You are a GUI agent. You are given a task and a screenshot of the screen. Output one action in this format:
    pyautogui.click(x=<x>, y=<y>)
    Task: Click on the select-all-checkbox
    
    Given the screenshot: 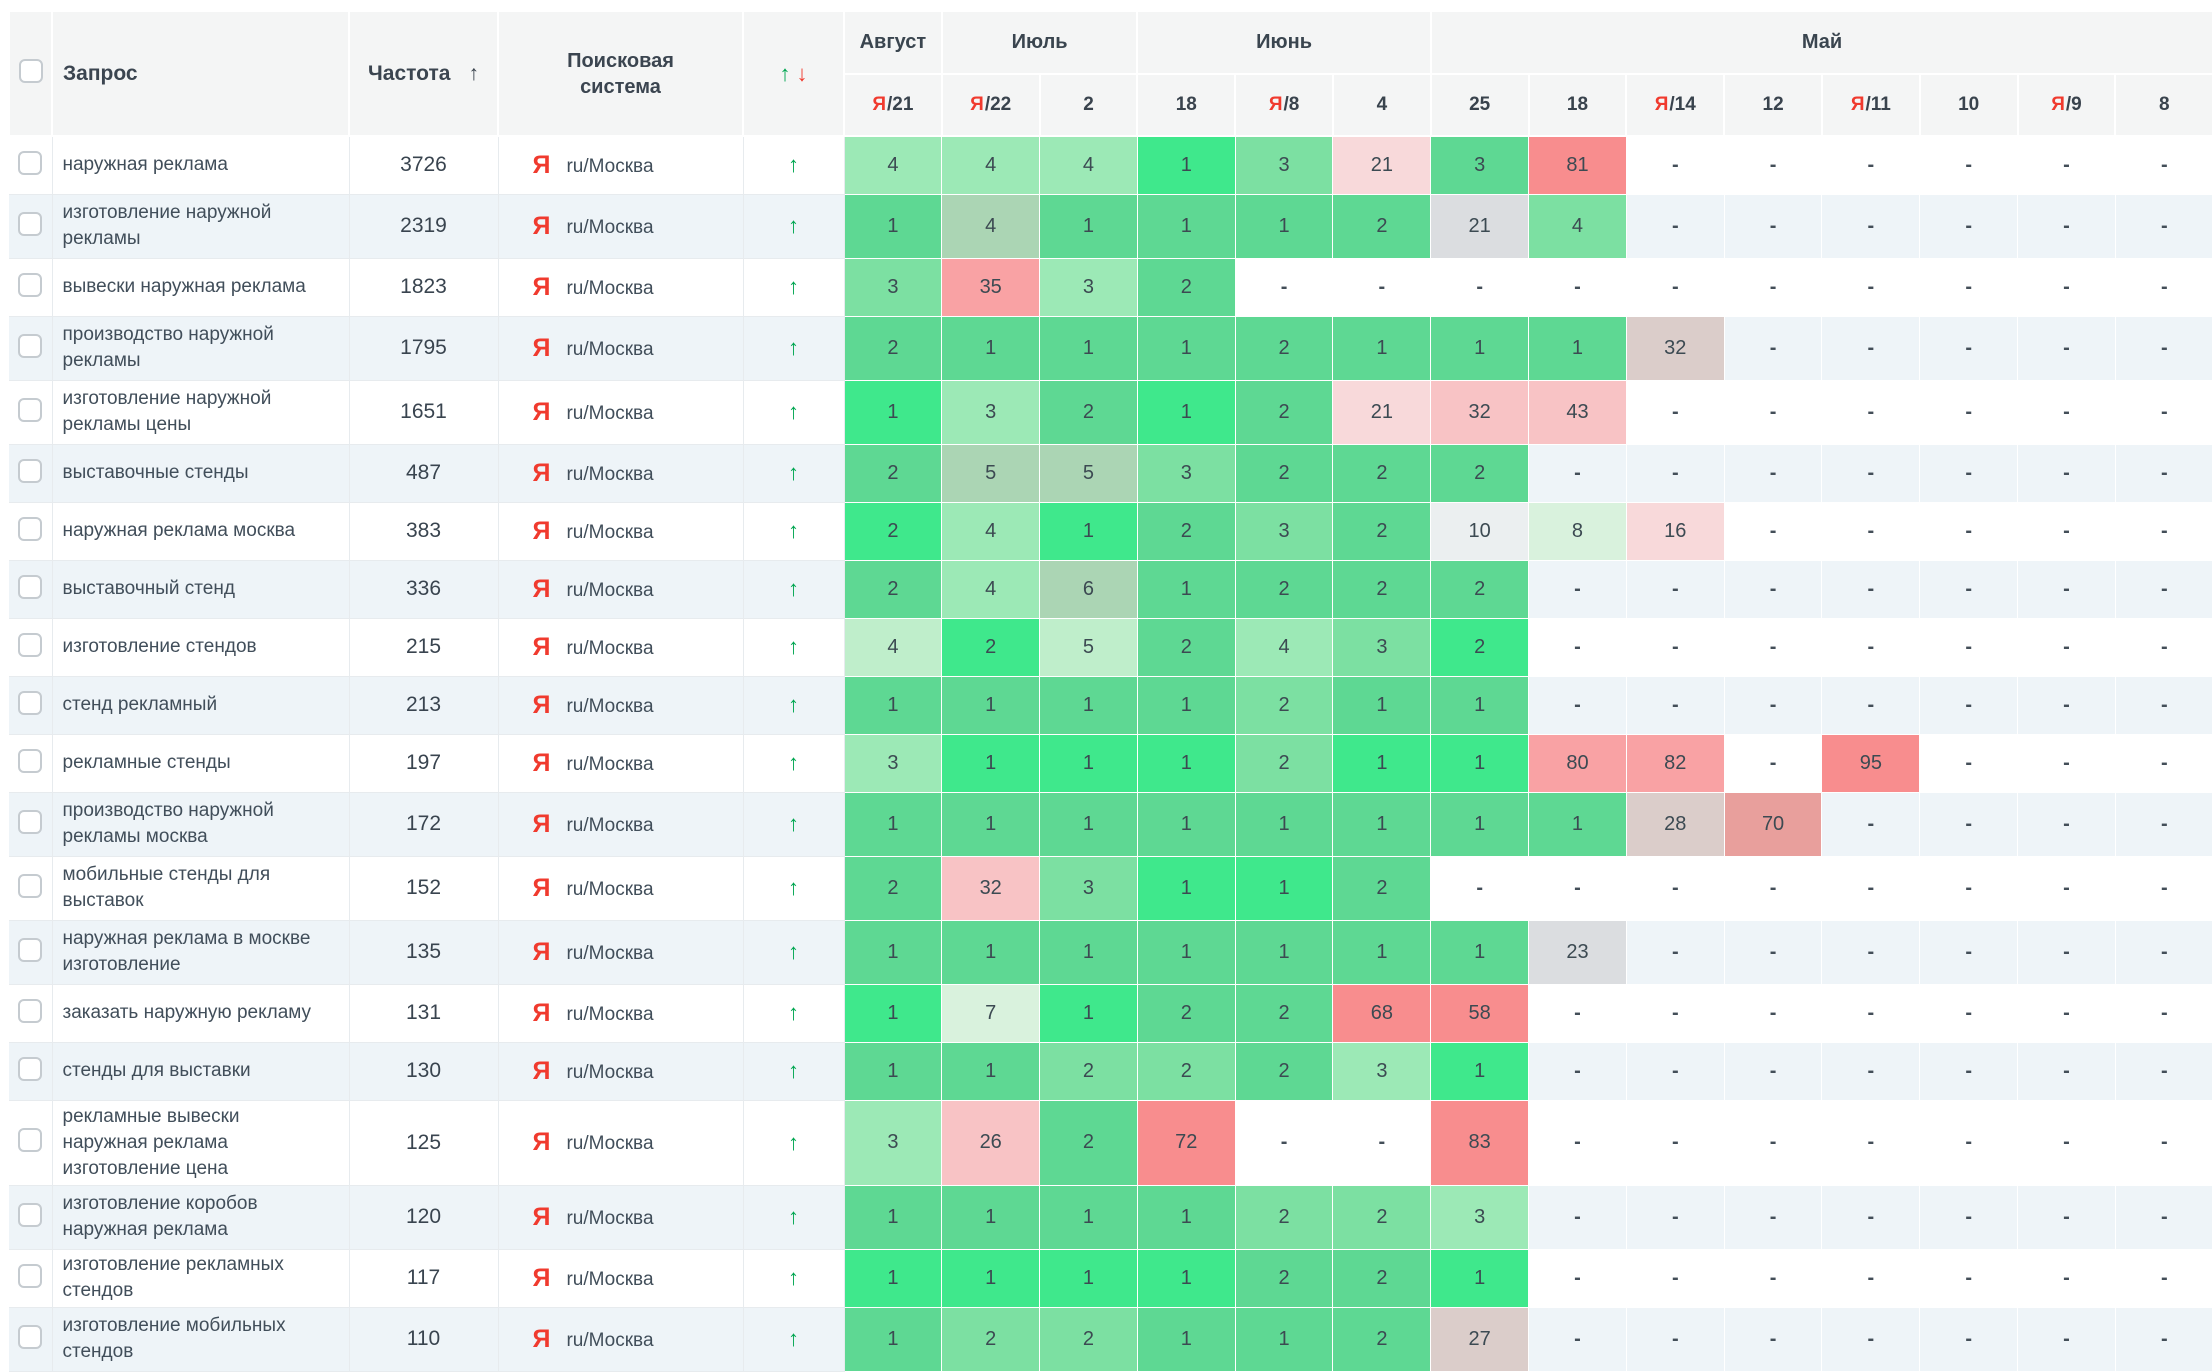 What is the action you would take?
    pyautogui.click(x=30, y=71)
    